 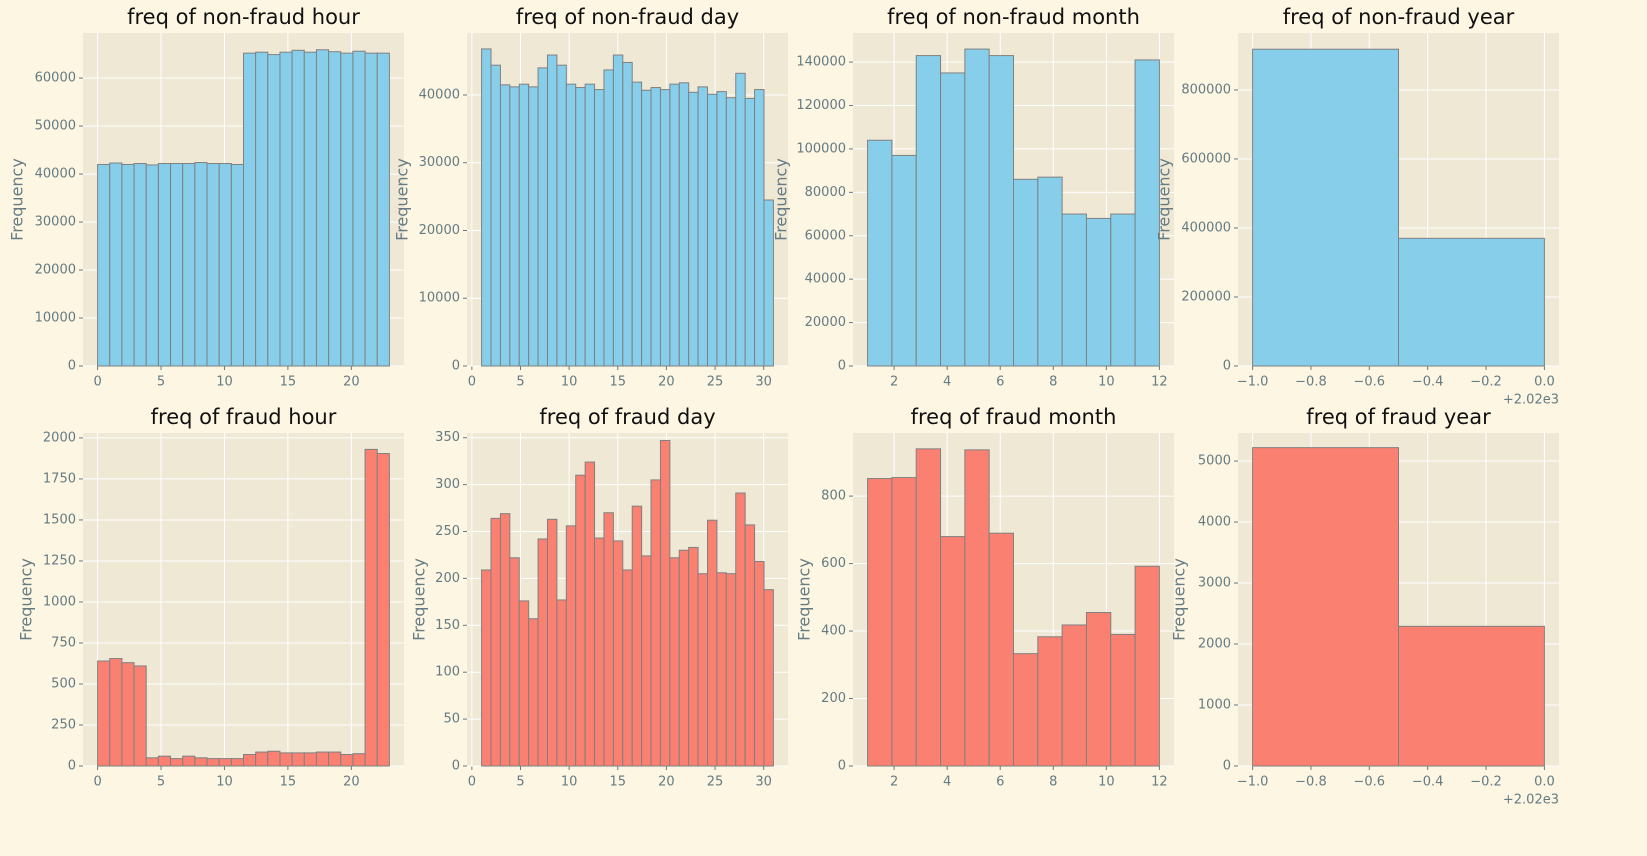 I want to click on x-offset-label: +2.02e3, so click(x=1531, y=400).